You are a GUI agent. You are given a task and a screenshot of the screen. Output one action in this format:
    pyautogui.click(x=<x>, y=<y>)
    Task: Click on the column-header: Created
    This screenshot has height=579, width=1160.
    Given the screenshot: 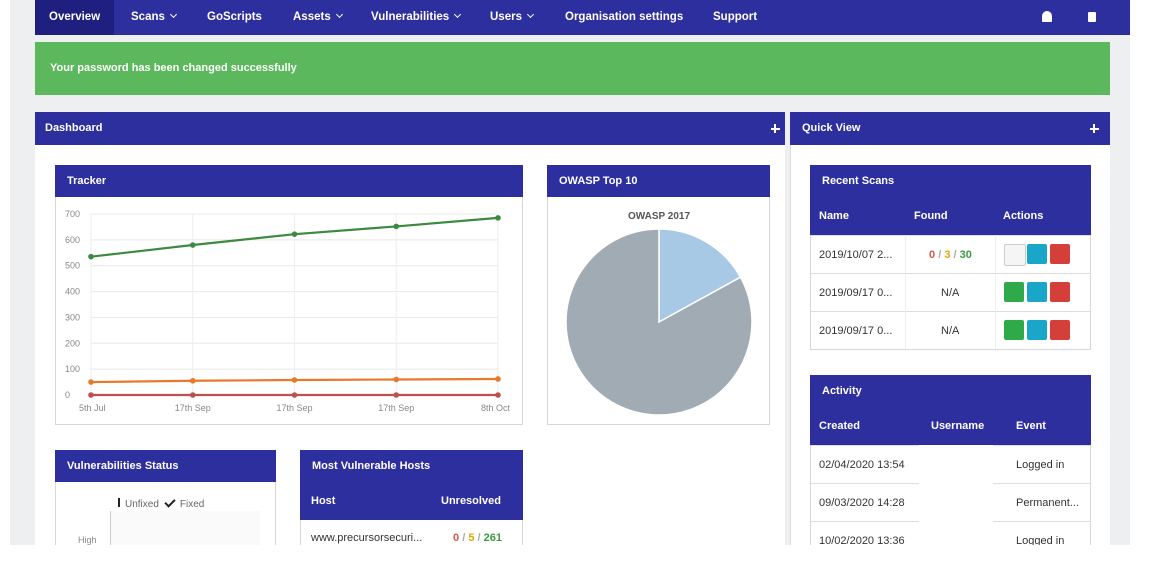 What is the action you would take?
    pyautogui.click(x=839, y=426)
    